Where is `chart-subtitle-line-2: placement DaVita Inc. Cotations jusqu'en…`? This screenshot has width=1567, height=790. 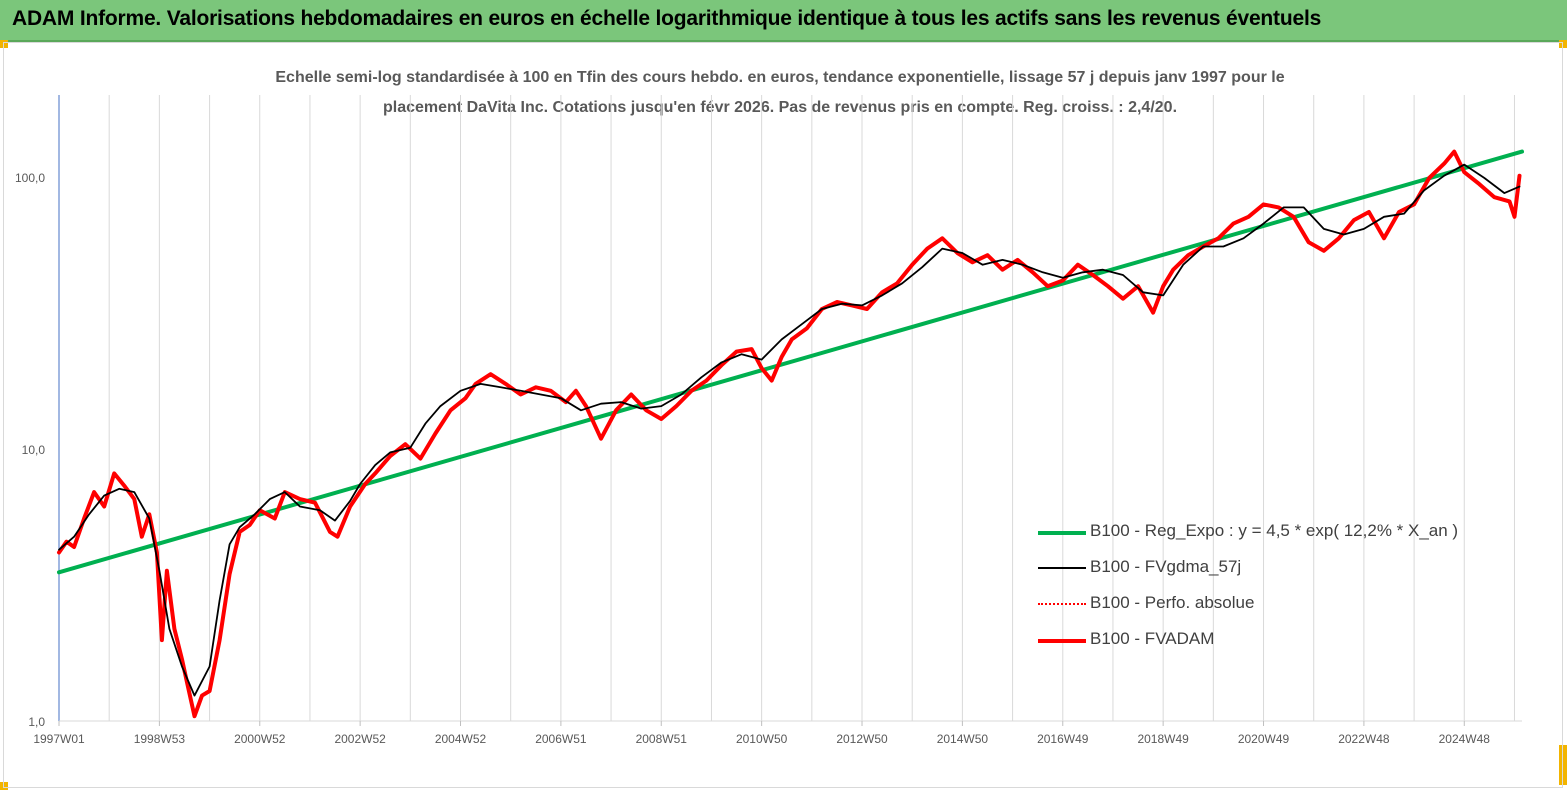 chart-subtitle-line-2: placement DaVita Inc. Cotations jusqu'en… is located at coordinates (780, 107).